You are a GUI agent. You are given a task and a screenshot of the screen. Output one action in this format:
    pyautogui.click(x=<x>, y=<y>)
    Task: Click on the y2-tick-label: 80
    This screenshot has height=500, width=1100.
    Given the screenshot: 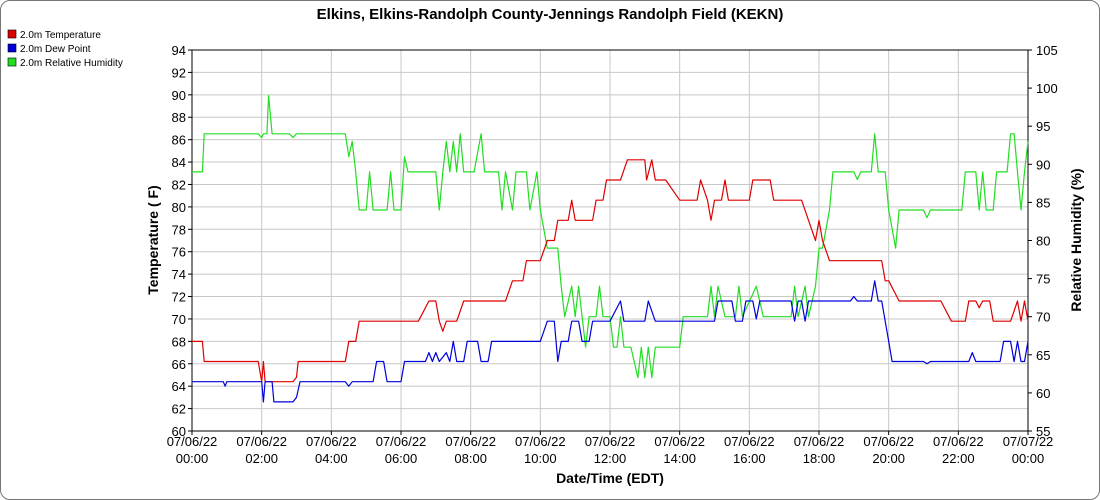 What is the action you would take?
    pyautogui.click(x=1043, y=241)
    